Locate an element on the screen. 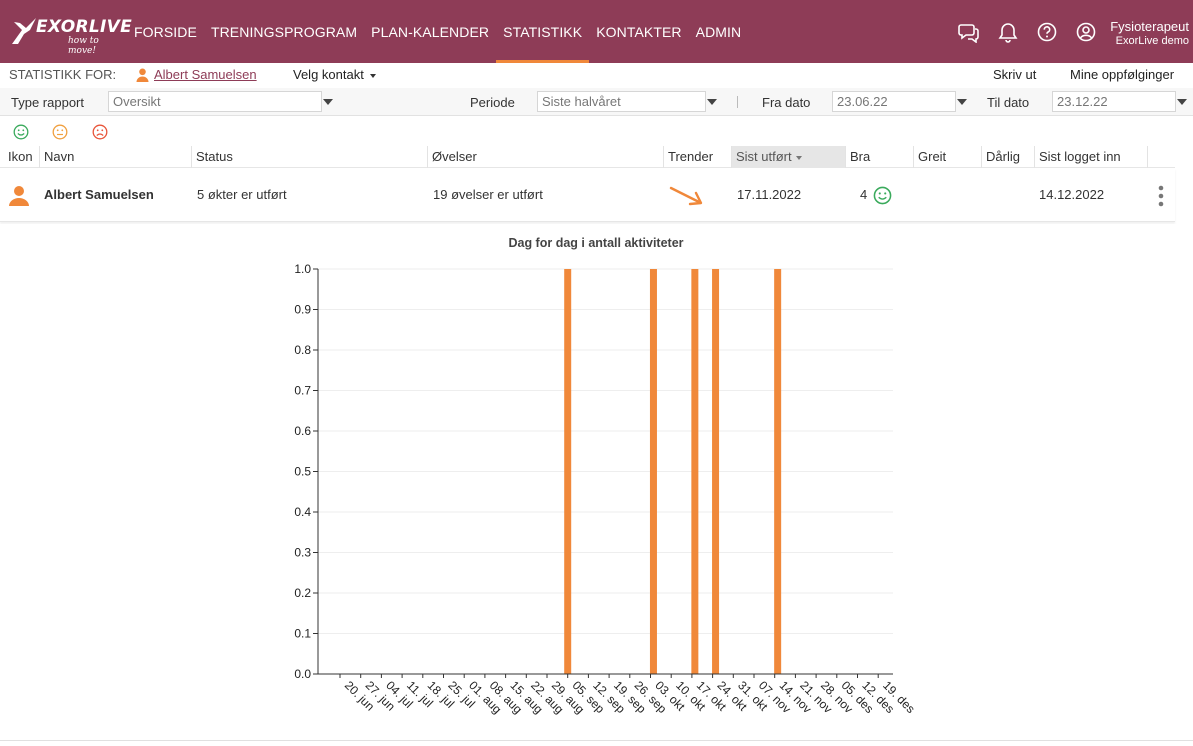  smiley-bad-icon is located at coordinates (100, 132).